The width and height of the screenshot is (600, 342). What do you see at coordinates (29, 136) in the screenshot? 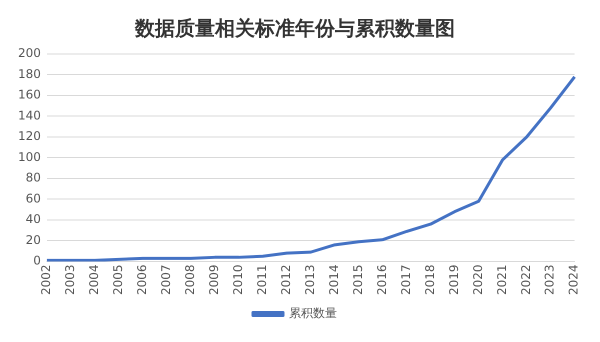
I see `y-tick-label: 120` at bounding box center [29, 136].